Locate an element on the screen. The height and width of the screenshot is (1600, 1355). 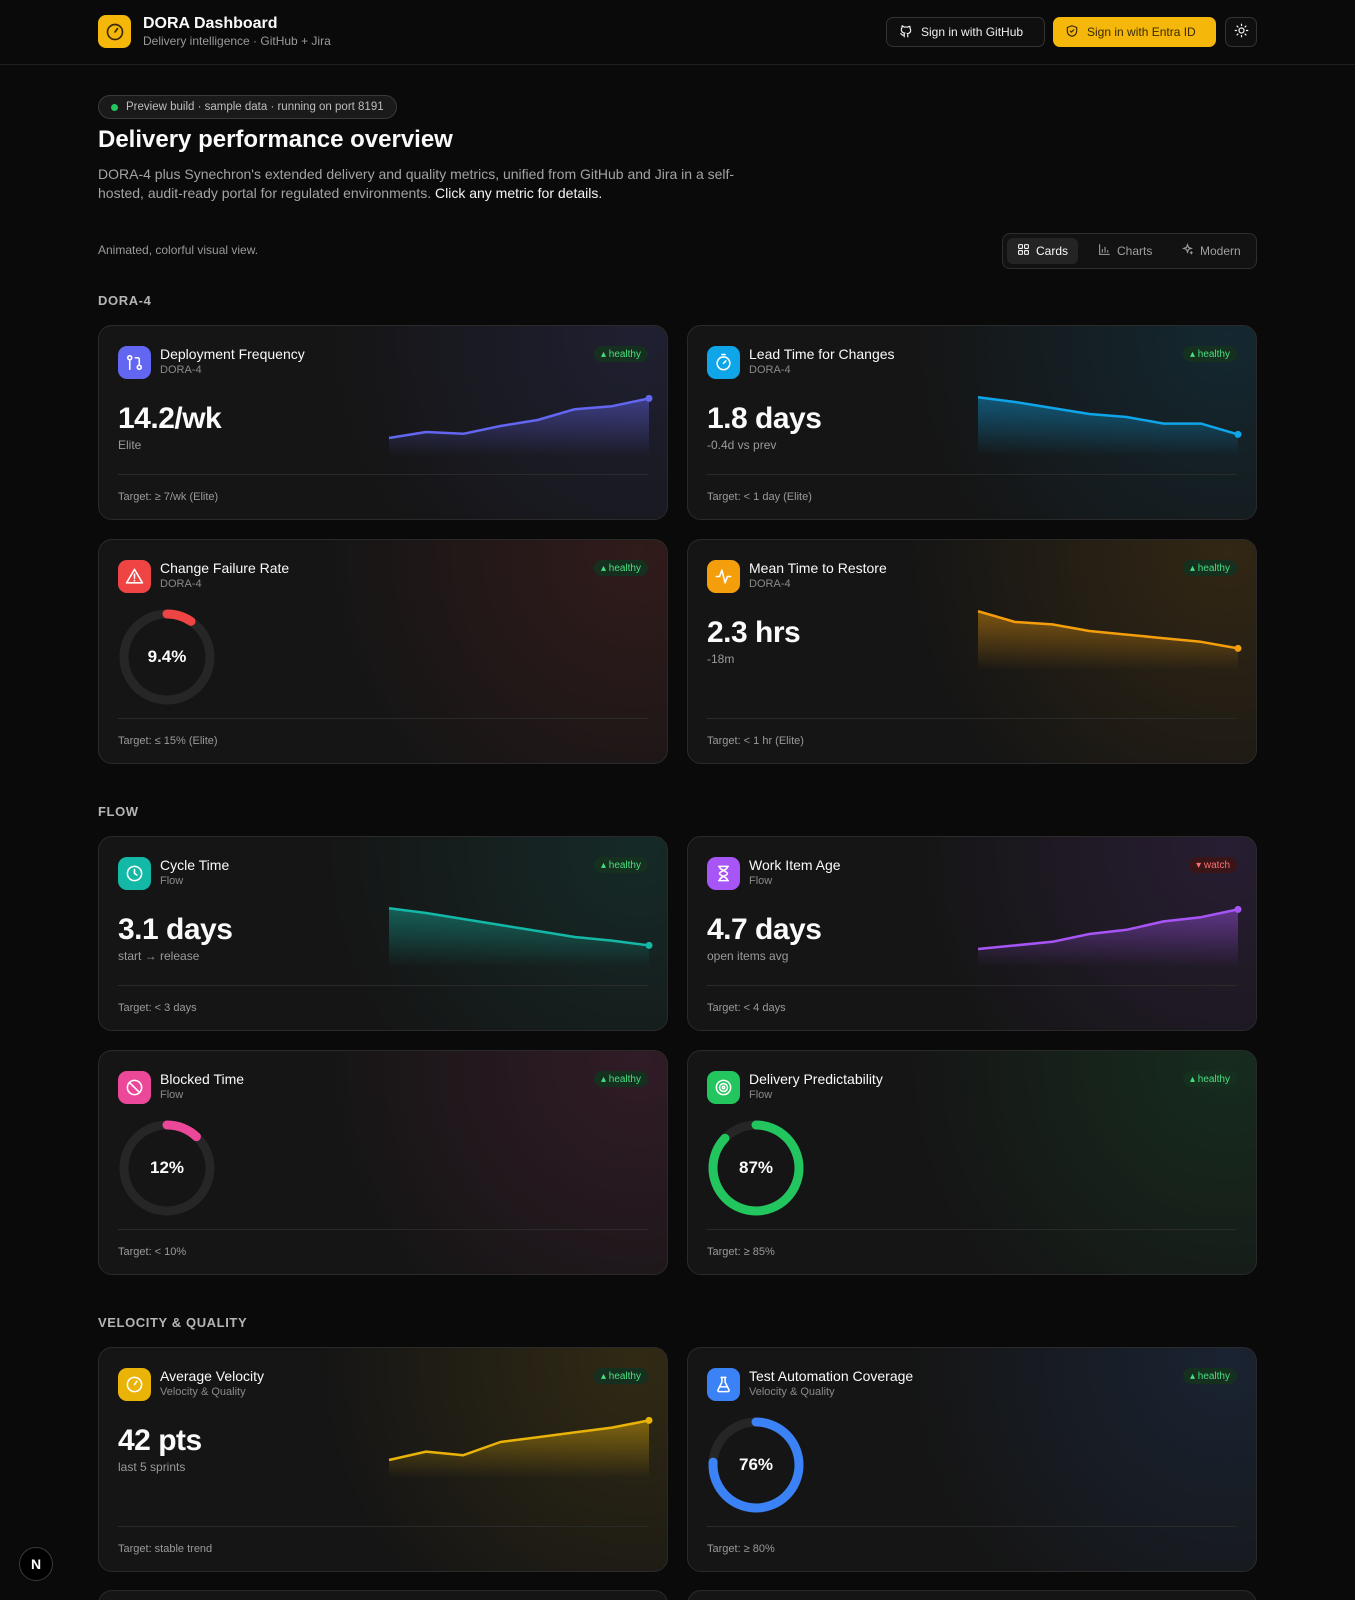
metric-title: Average Velocity is located at coordinates (212, 1376).